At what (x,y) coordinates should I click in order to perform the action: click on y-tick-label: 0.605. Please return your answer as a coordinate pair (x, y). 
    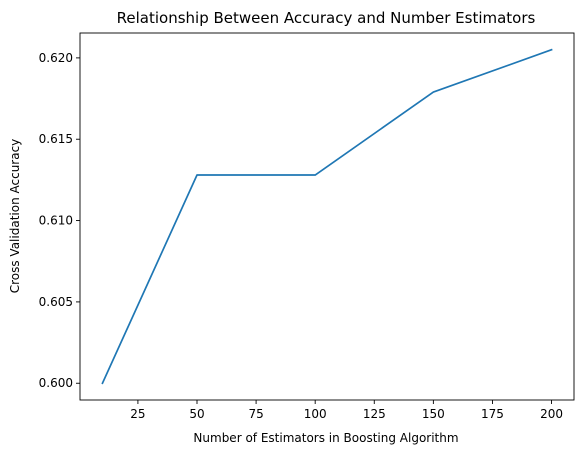
    Looking at the image, I should click on (56, 302).